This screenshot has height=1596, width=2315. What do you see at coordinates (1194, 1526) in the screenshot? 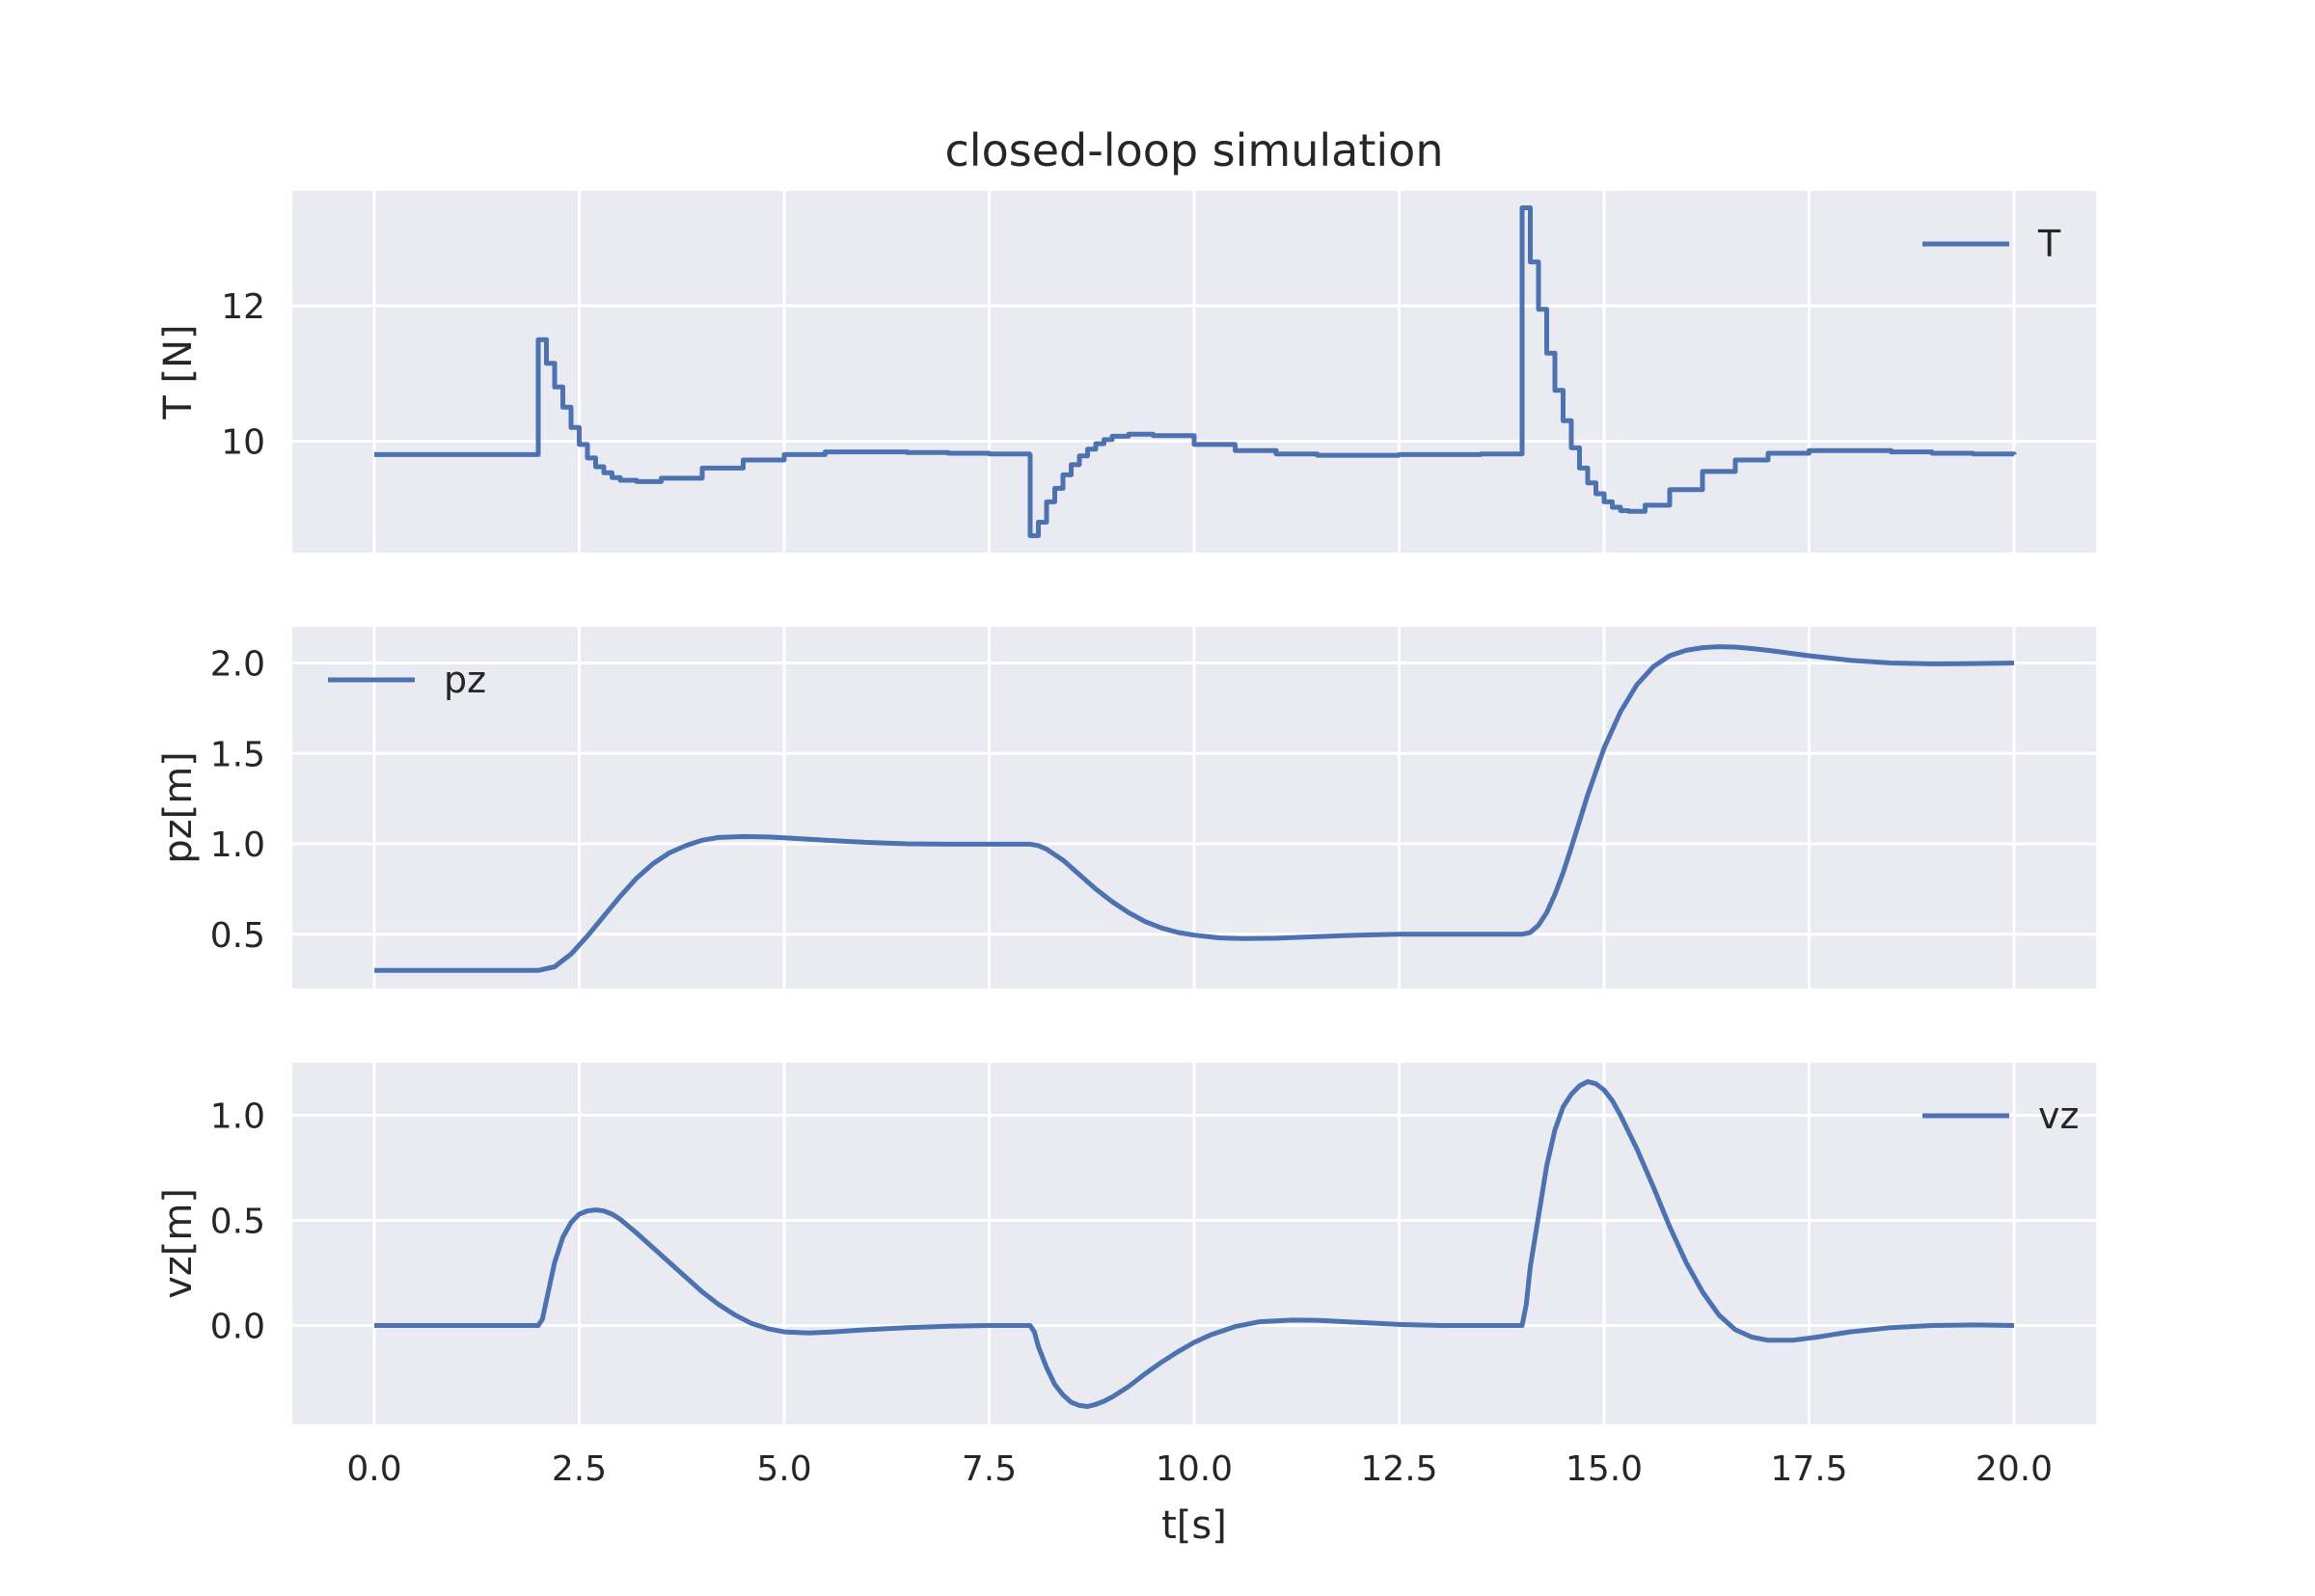
I see `x-axis-label: t[s]` at bounding box center [1194, 1526].